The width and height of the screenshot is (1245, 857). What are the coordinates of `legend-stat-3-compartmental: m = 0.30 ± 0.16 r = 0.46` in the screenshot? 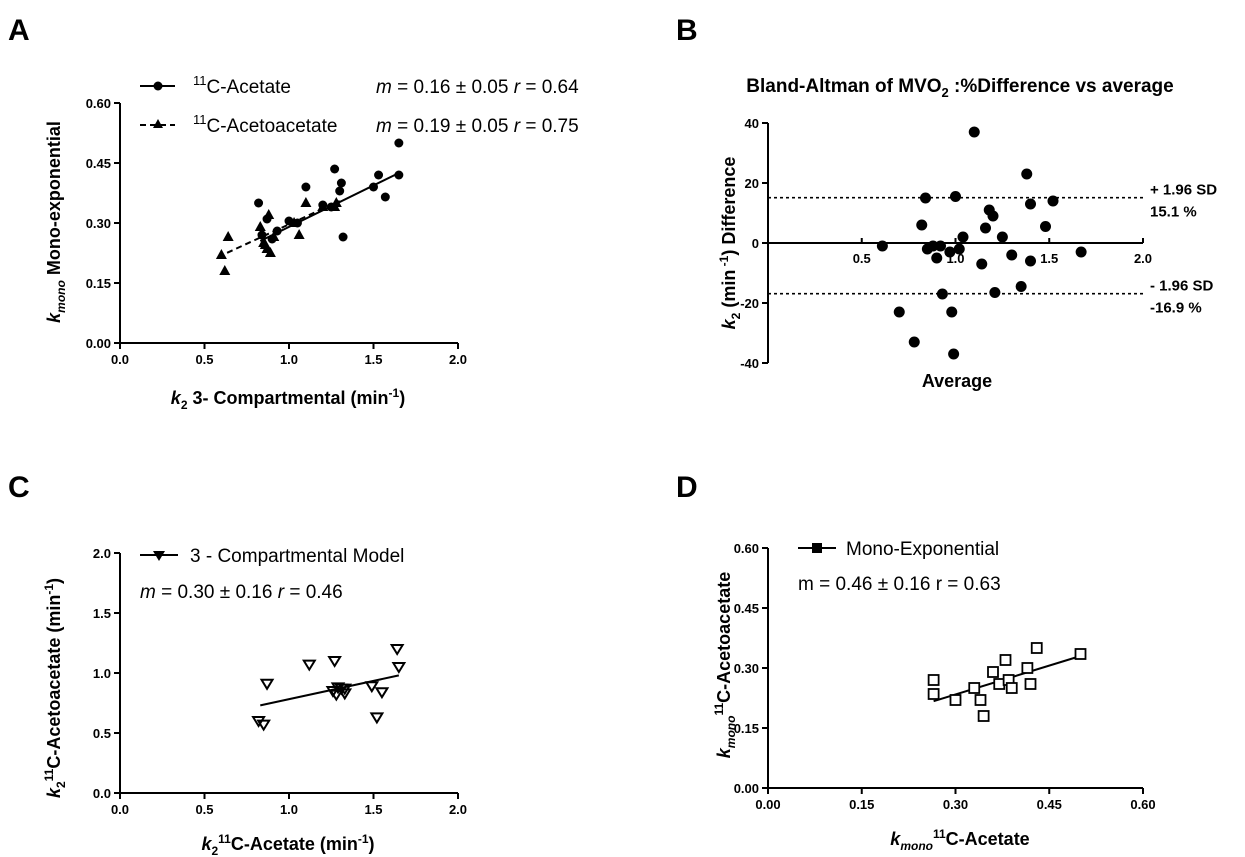 It's located at (241, 592).